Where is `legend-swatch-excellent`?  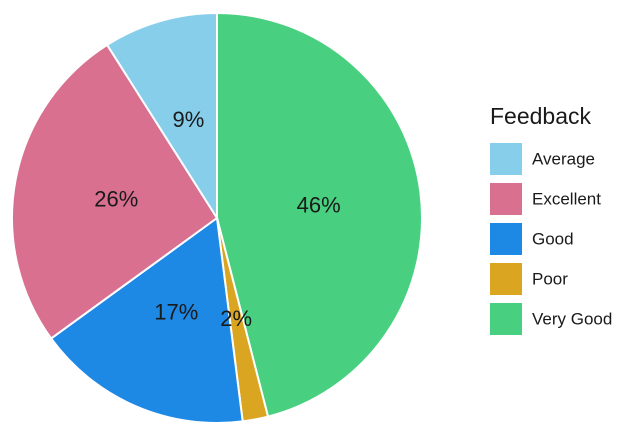
legend-swatch-excellent is located at coordinates (506, 199).